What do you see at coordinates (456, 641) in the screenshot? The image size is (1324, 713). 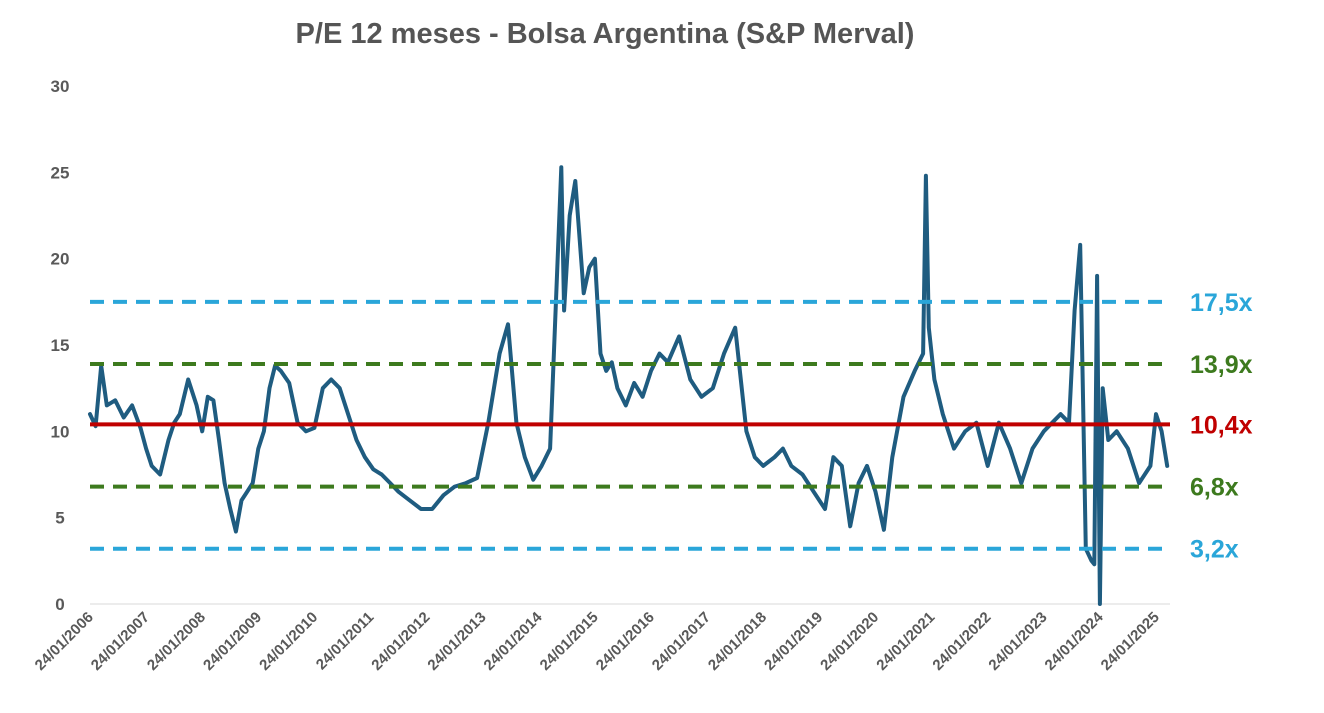 I see `x-tick-label: 24/01/2013` at bounding box center [456, 641].